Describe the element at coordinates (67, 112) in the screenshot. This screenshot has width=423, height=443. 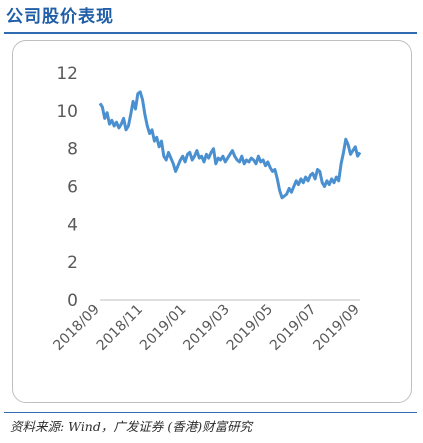
I see `y-tick-label: 10` at that location.